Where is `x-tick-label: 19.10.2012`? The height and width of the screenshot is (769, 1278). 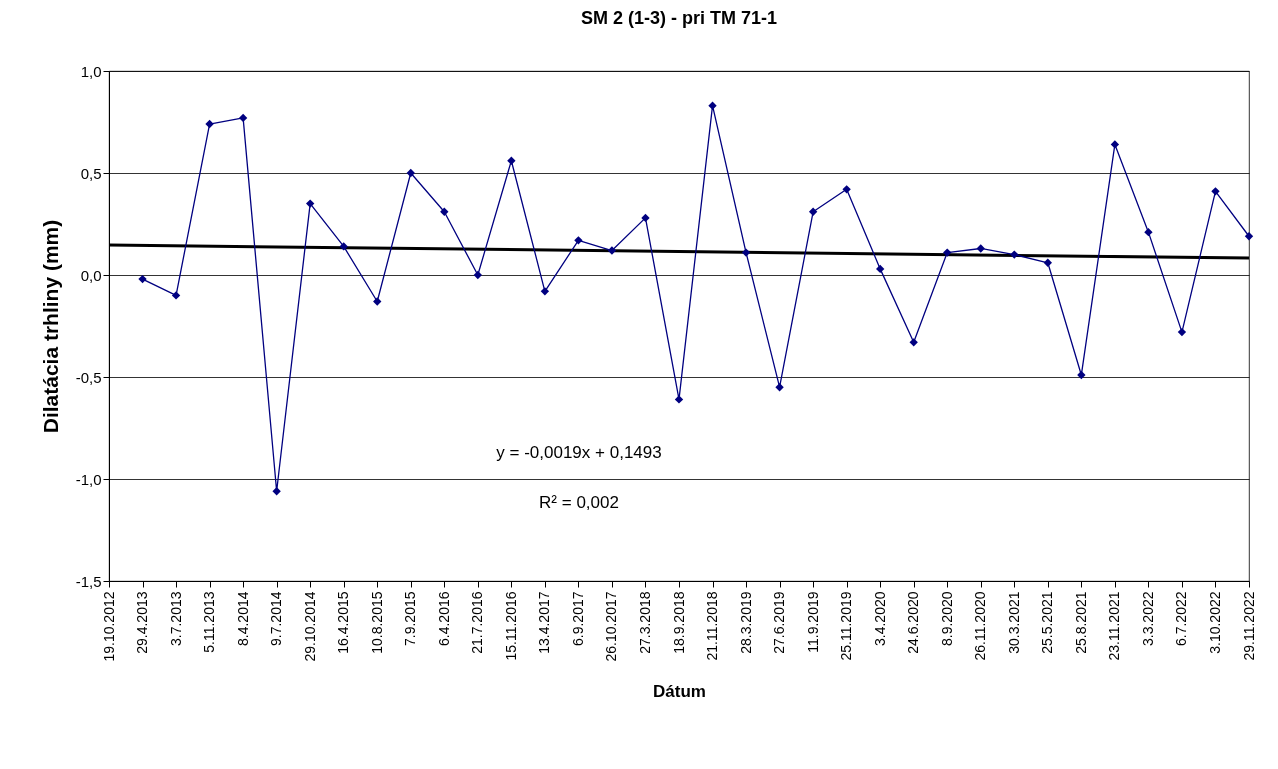
x-tick-label: 19.10.2012 is located at coordinates (108, 626).